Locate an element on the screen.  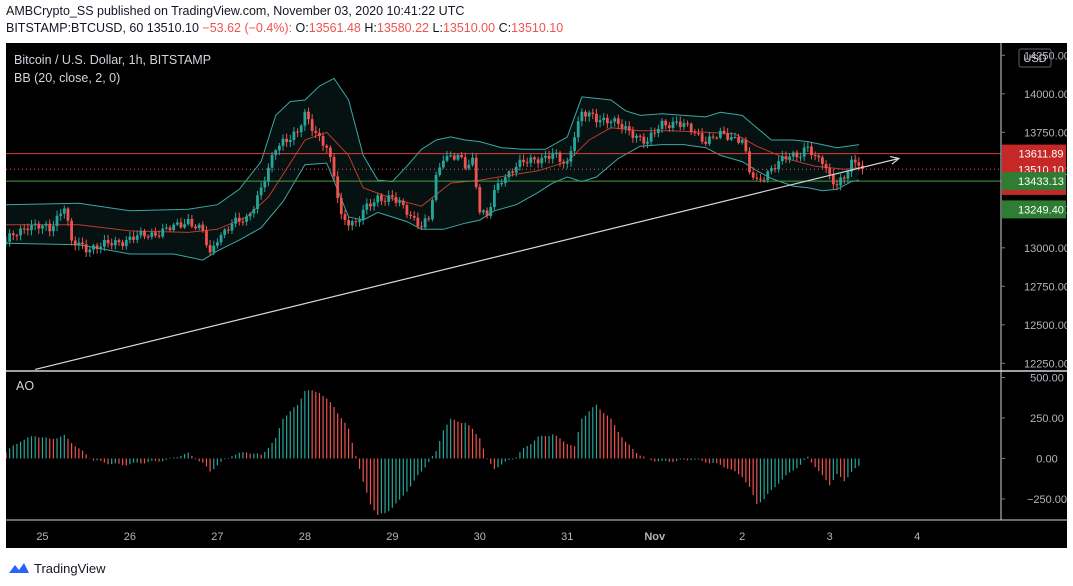
price-tag-label: 13433.13 is located at coordinates (1041, 182).